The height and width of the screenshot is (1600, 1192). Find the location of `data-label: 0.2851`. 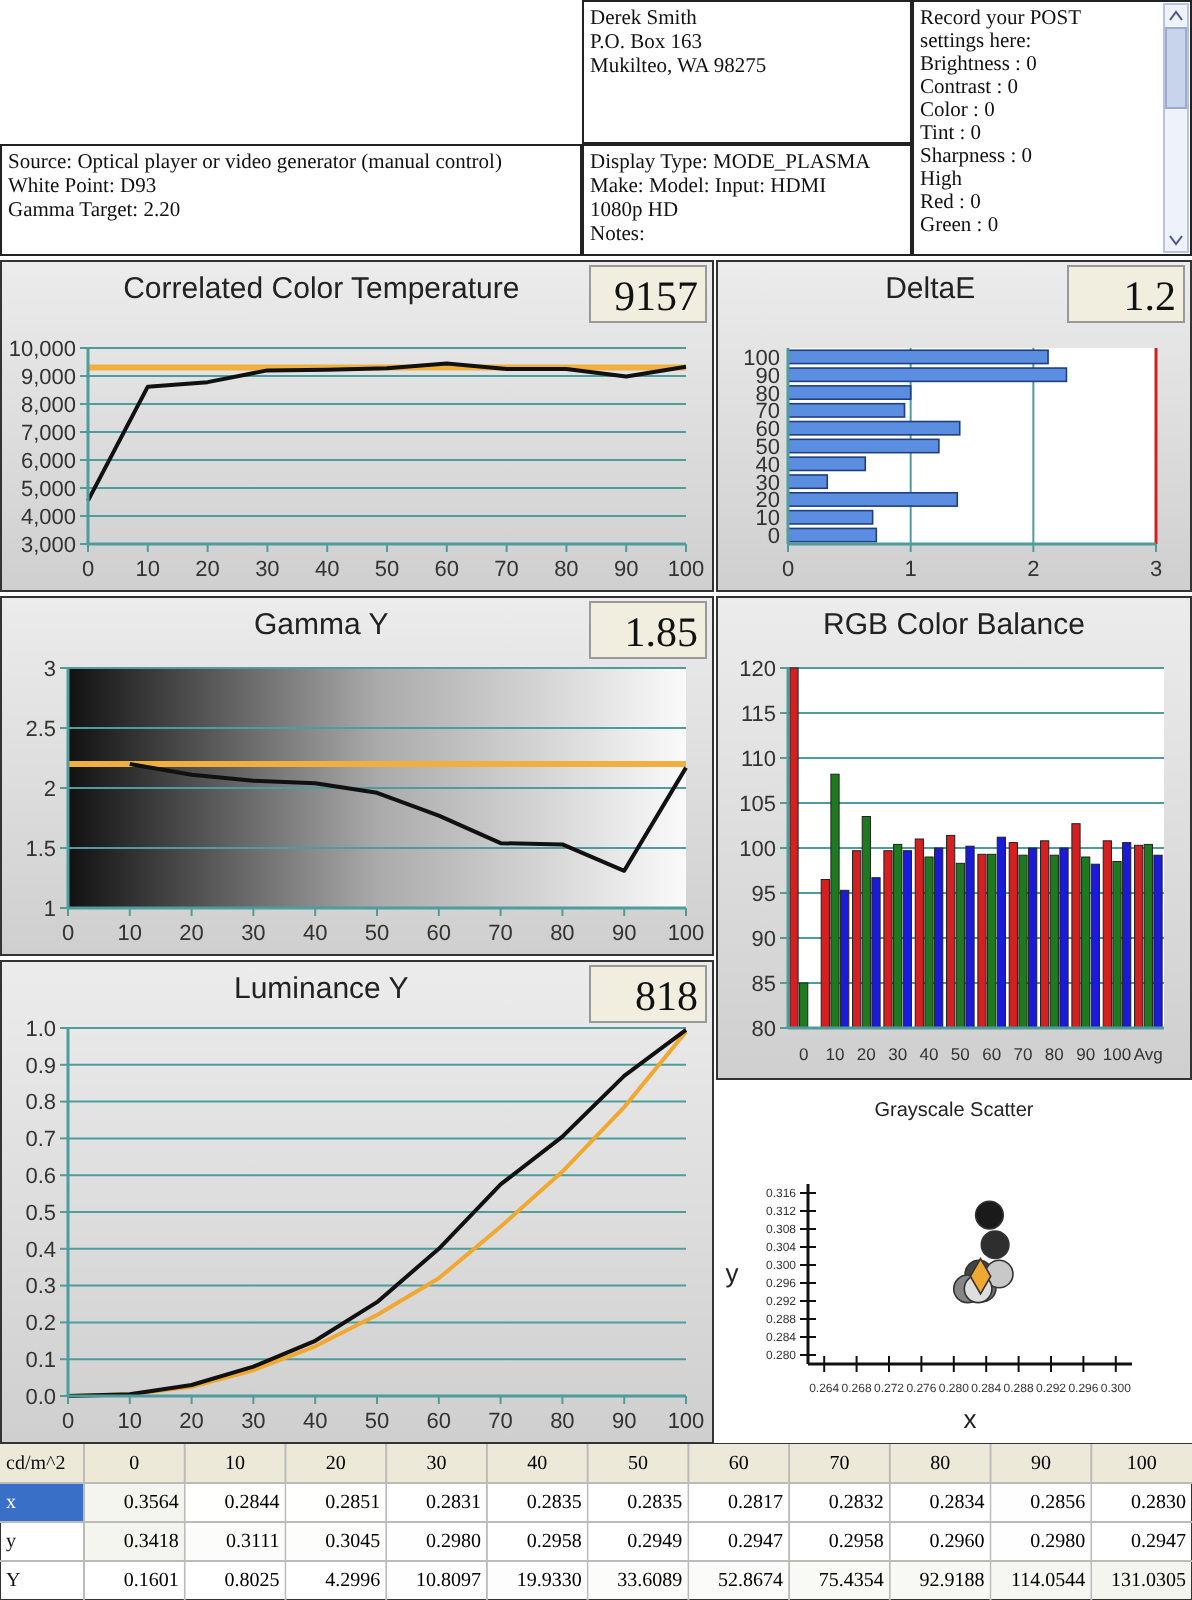

data-label: 0.2851 is located at coordinates (353, 1503).